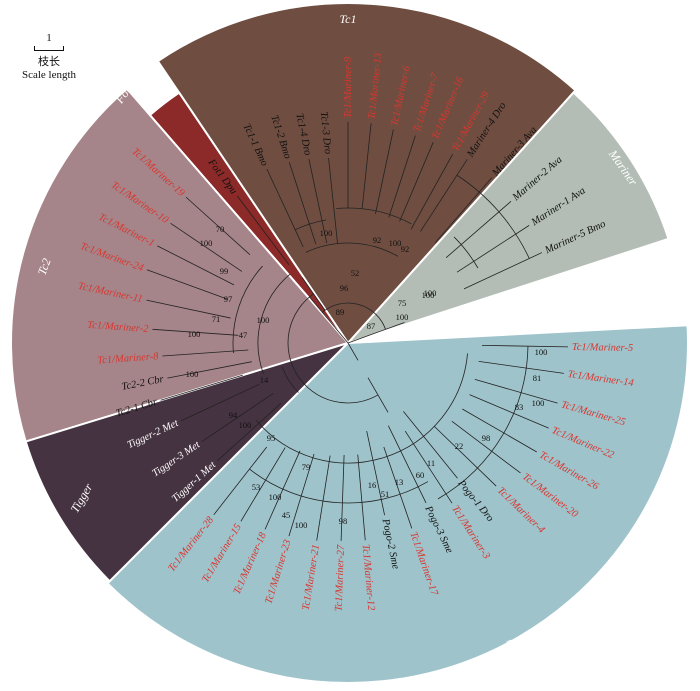 This screenshot has height=691, width=700. I want to click on leaf-label: Tc1/Mariner-27, so click(340, 578).